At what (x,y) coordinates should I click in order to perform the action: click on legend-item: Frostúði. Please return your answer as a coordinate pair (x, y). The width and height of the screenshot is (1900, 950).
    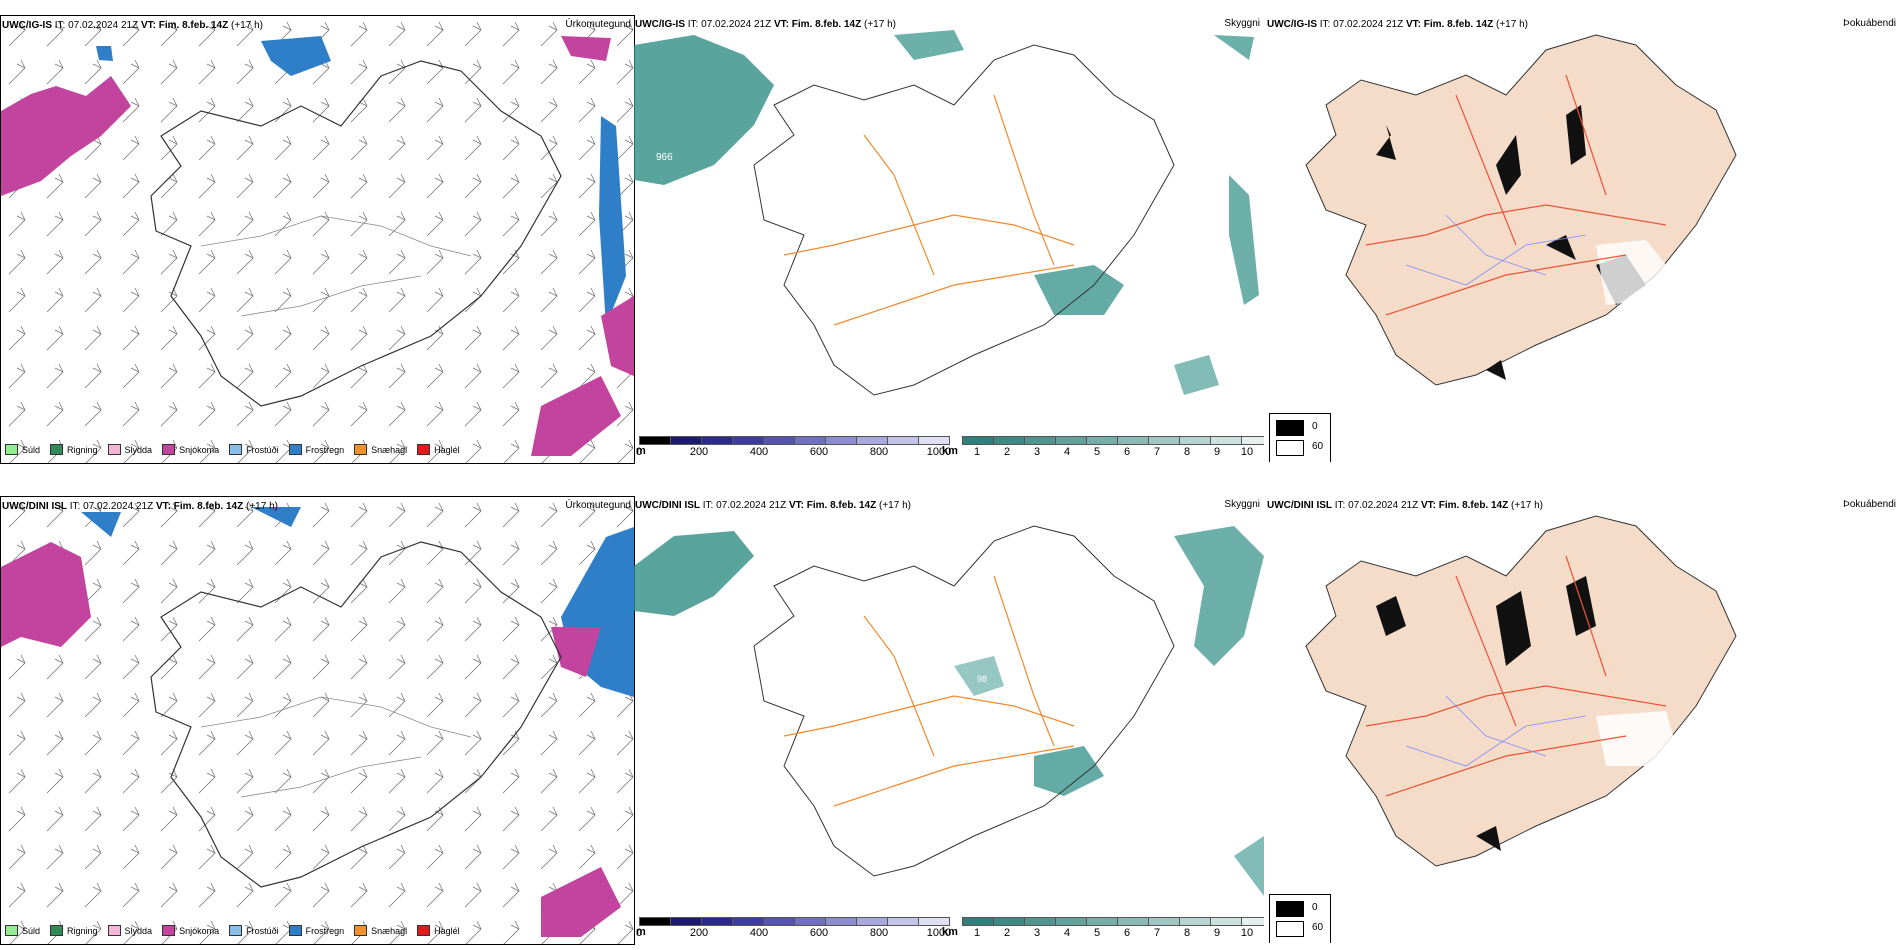
    Looking at the image, I should click on (254, 449).